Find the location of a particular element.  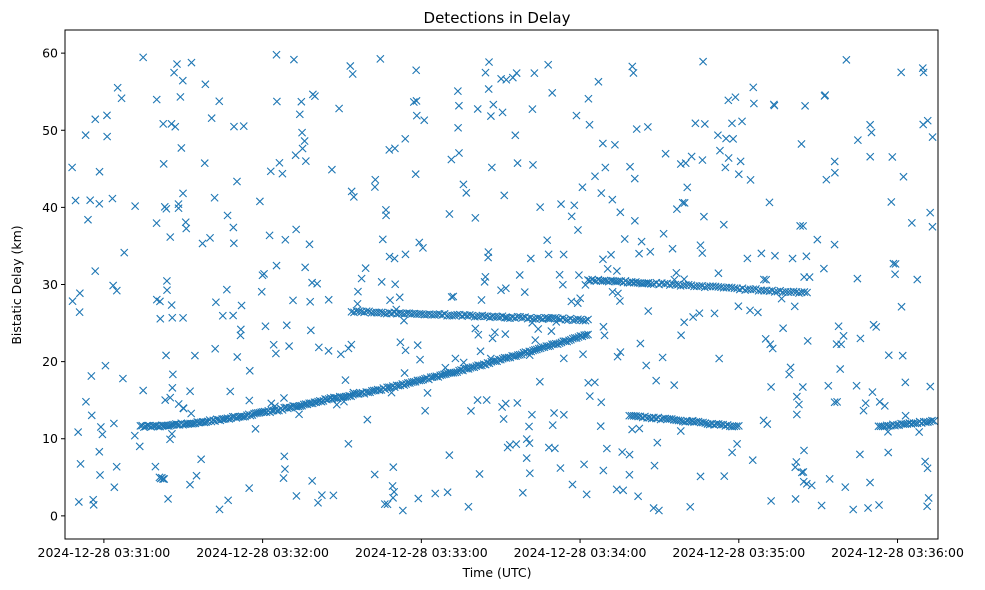

chart-title: Detections in Delay is located at coordinates (497, 18).